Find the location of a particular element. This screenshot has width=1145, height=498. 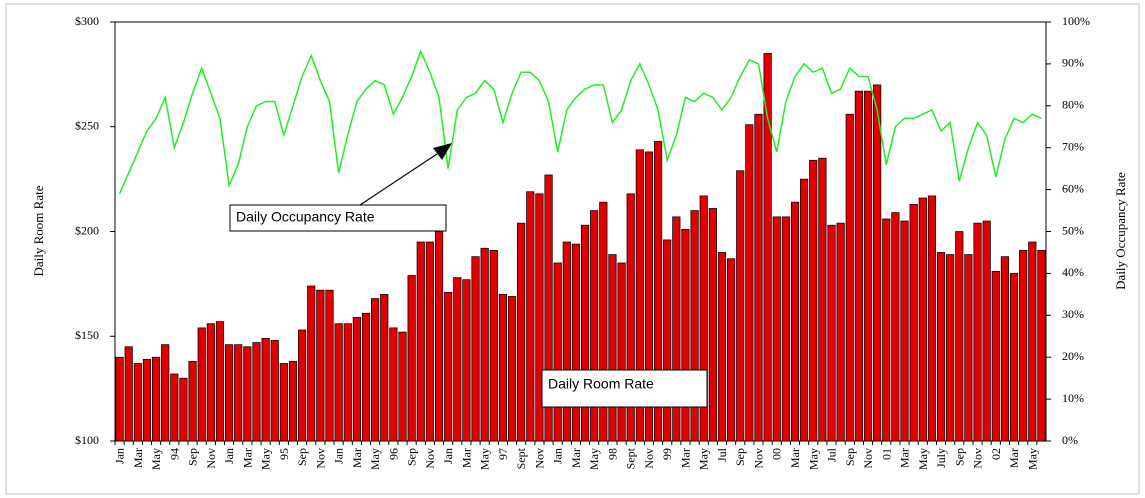

x-tick-label: 00 is located at coordinates (777, 454).